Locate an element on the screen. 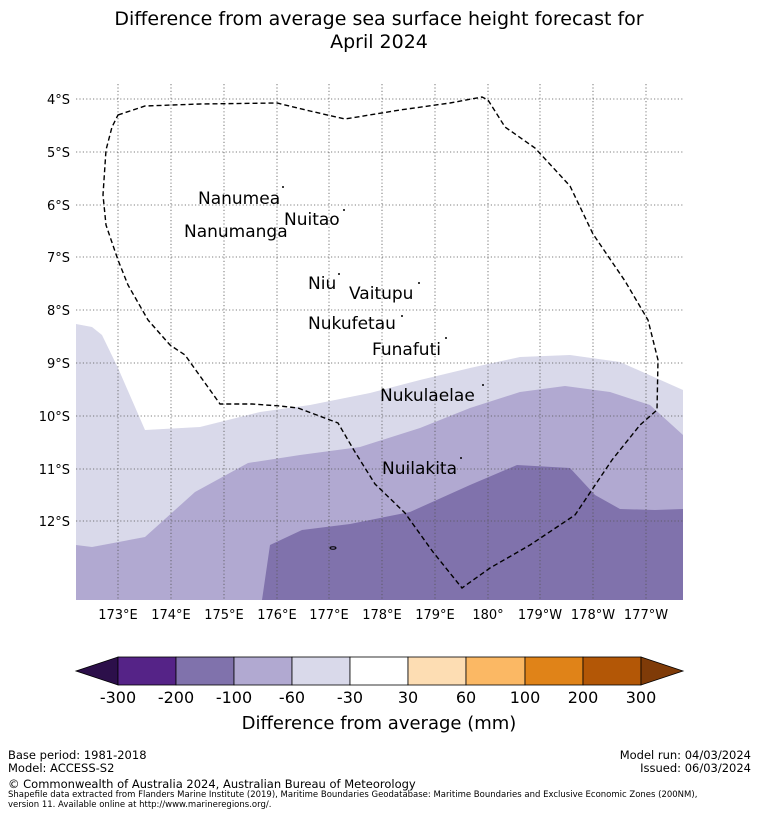 The width and height of the screenshot is (758, 816). lon-label: 180° is located at coordinates (487, 615).